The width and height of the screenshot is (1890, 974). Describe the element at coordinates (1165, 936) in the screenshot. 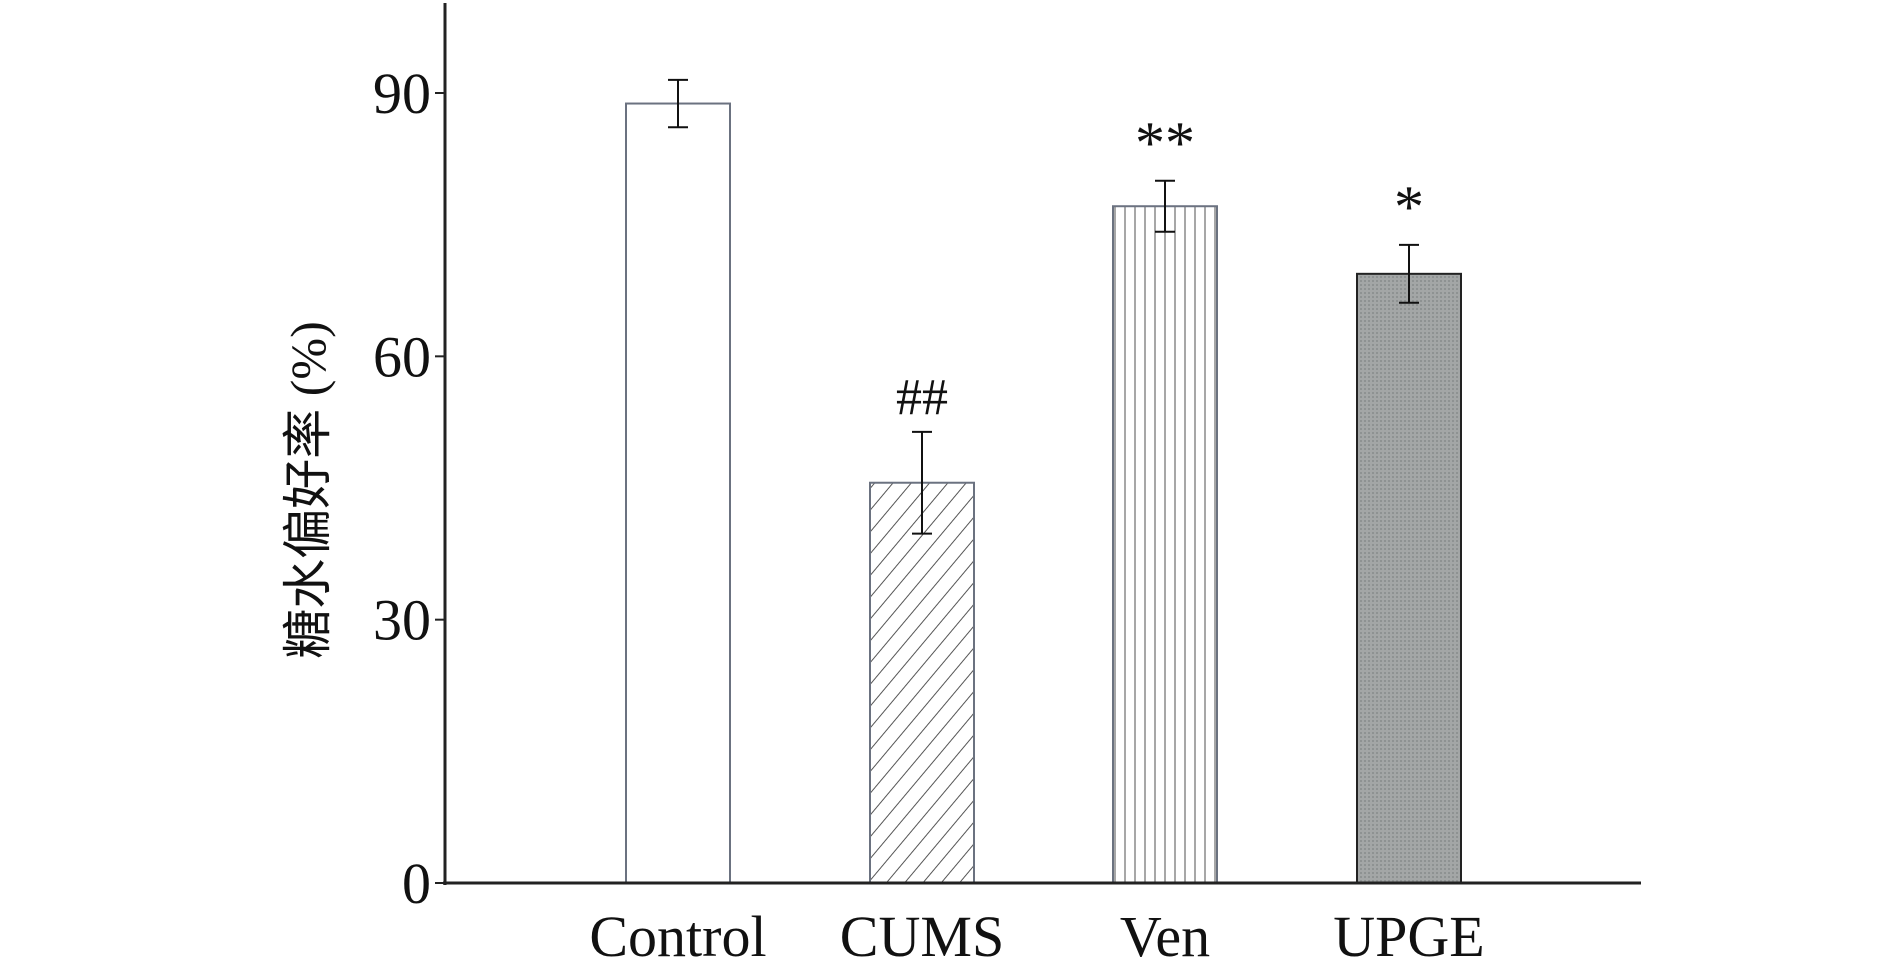

I see `x-tick-label: Ven` at that location.